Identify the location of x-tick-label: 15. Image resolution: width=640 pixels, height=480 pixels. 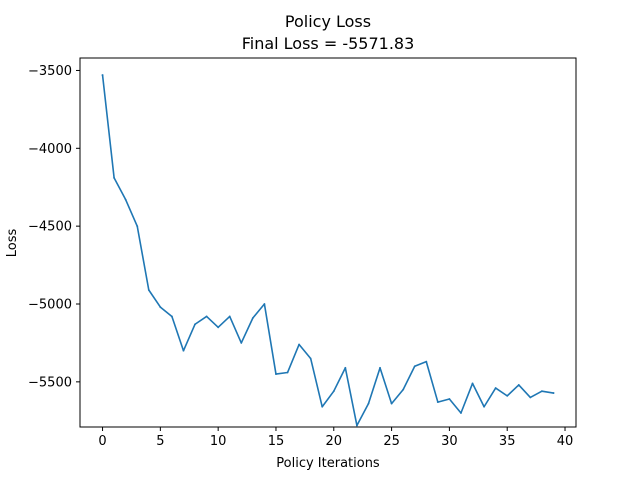
(276, 441).